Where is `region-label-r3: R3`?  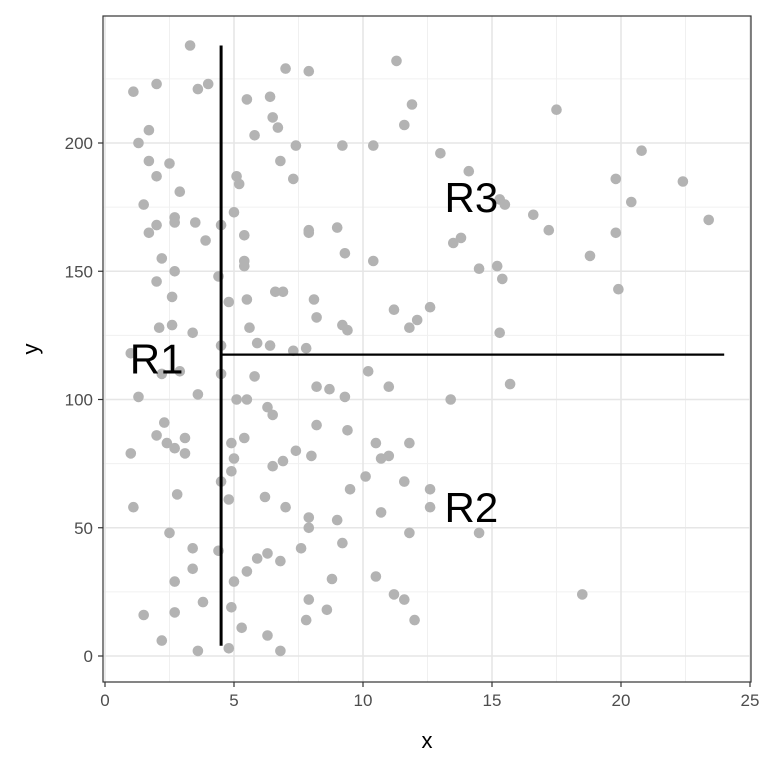 region-label-r3: R3 is located at coordinates (472, 197).